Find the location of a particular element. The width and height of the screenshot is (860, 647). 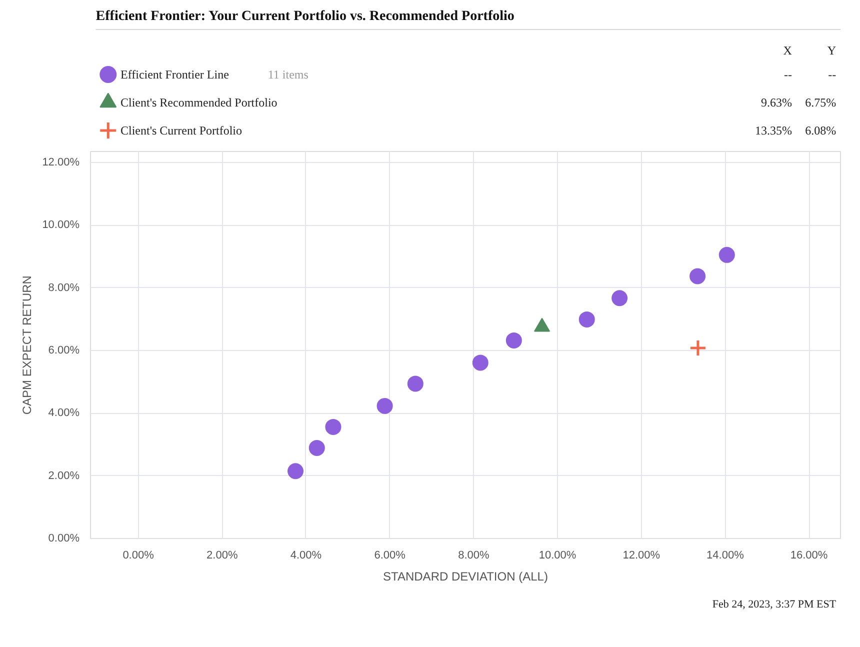

text: 6.08% is located at coordinates (820, 131).